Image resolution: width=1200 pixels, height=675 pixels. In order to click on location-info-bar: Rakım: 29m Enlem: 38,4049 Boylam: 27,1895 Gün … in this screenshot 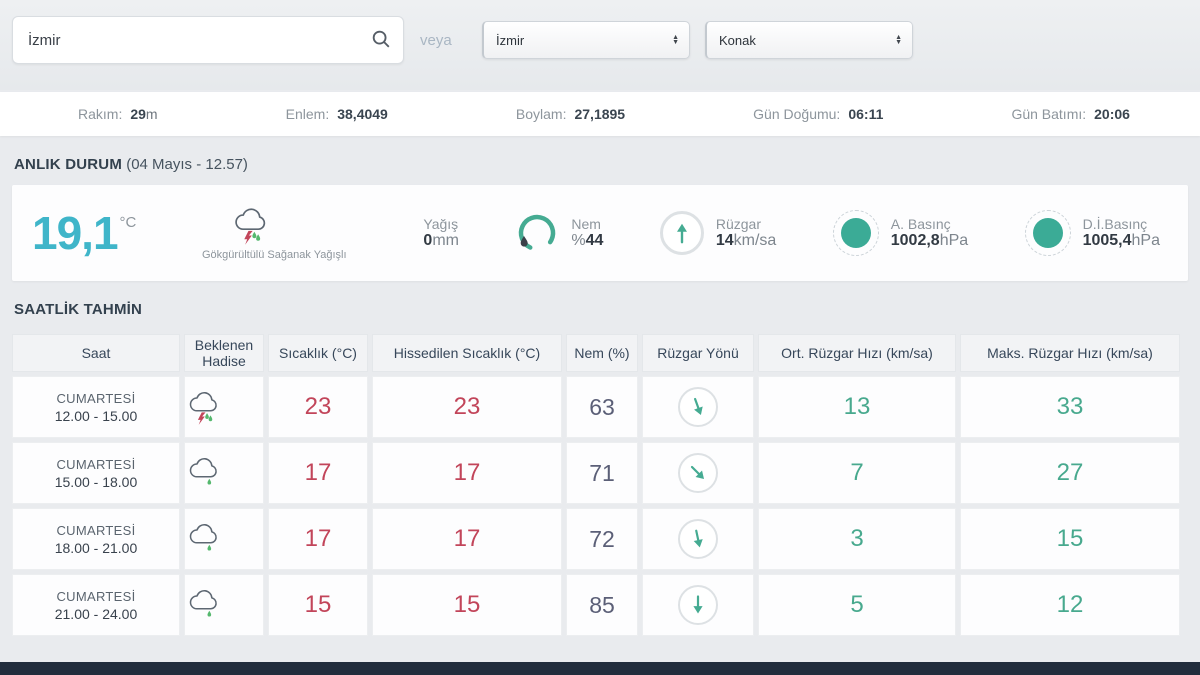, I will do `click(600, 114)`.